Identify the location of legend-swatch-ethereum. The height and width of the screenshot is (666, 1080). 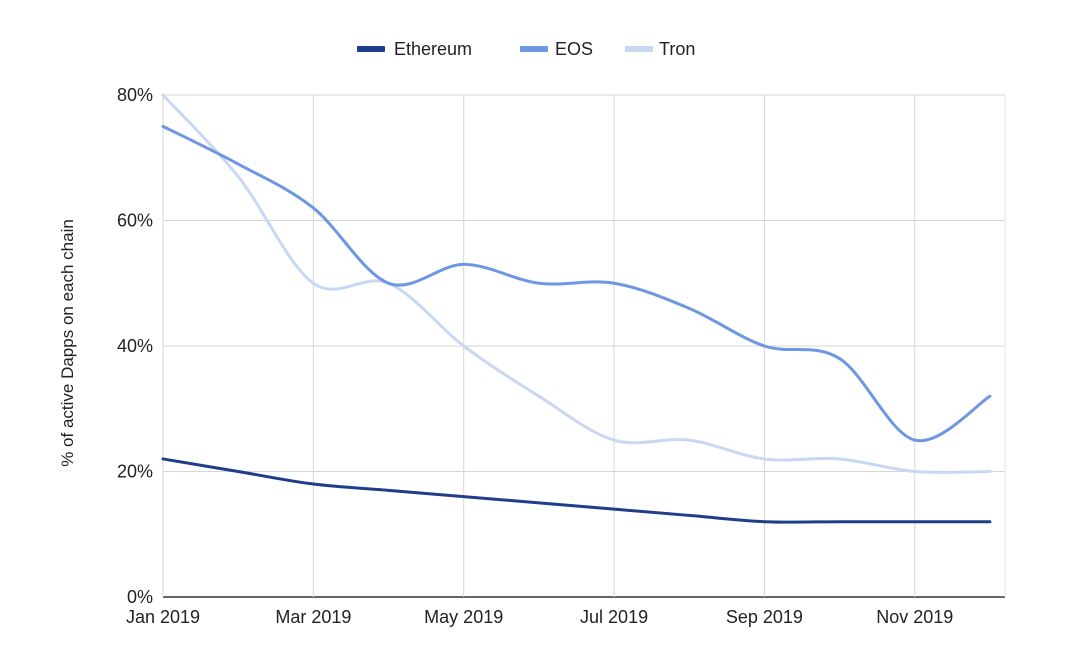
(371, 49).